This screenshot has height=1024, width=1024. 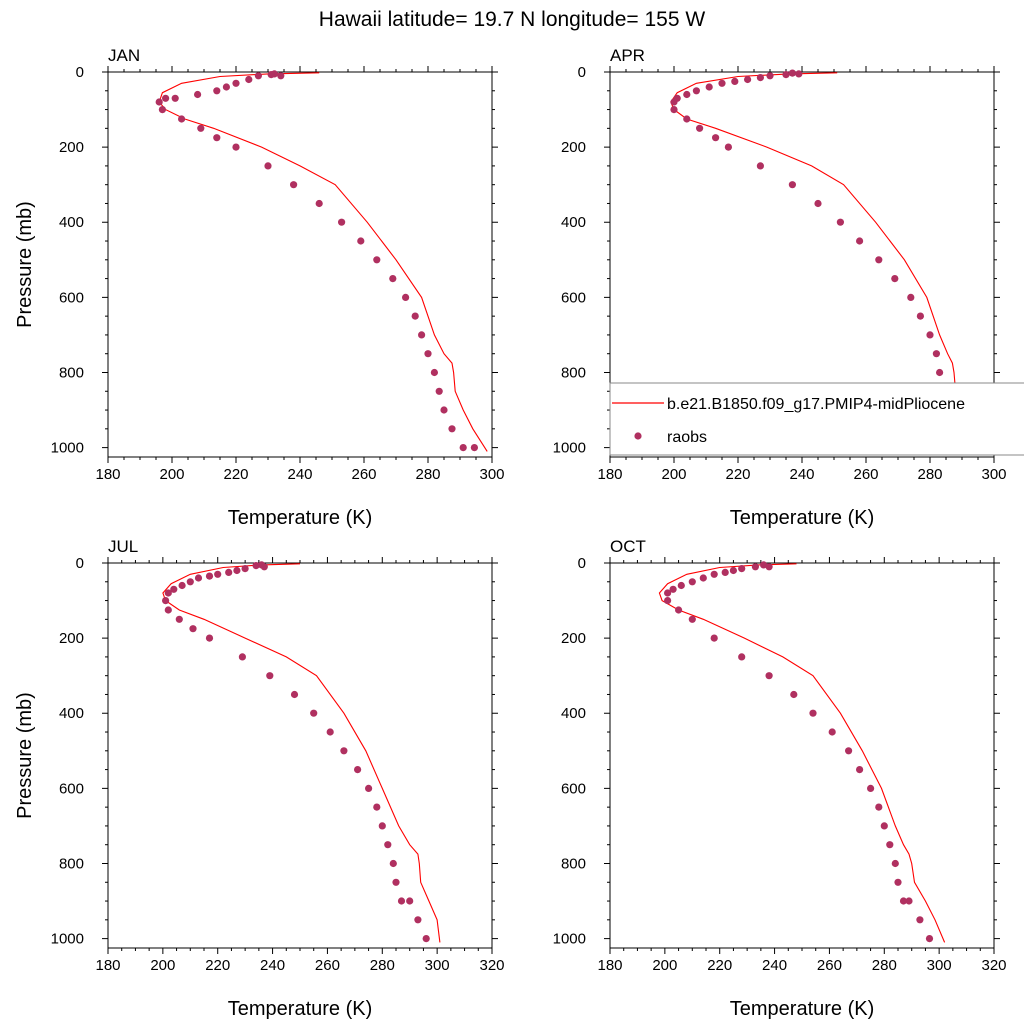 I want to click on panel-title: JAN, so click(x=124, y=55).